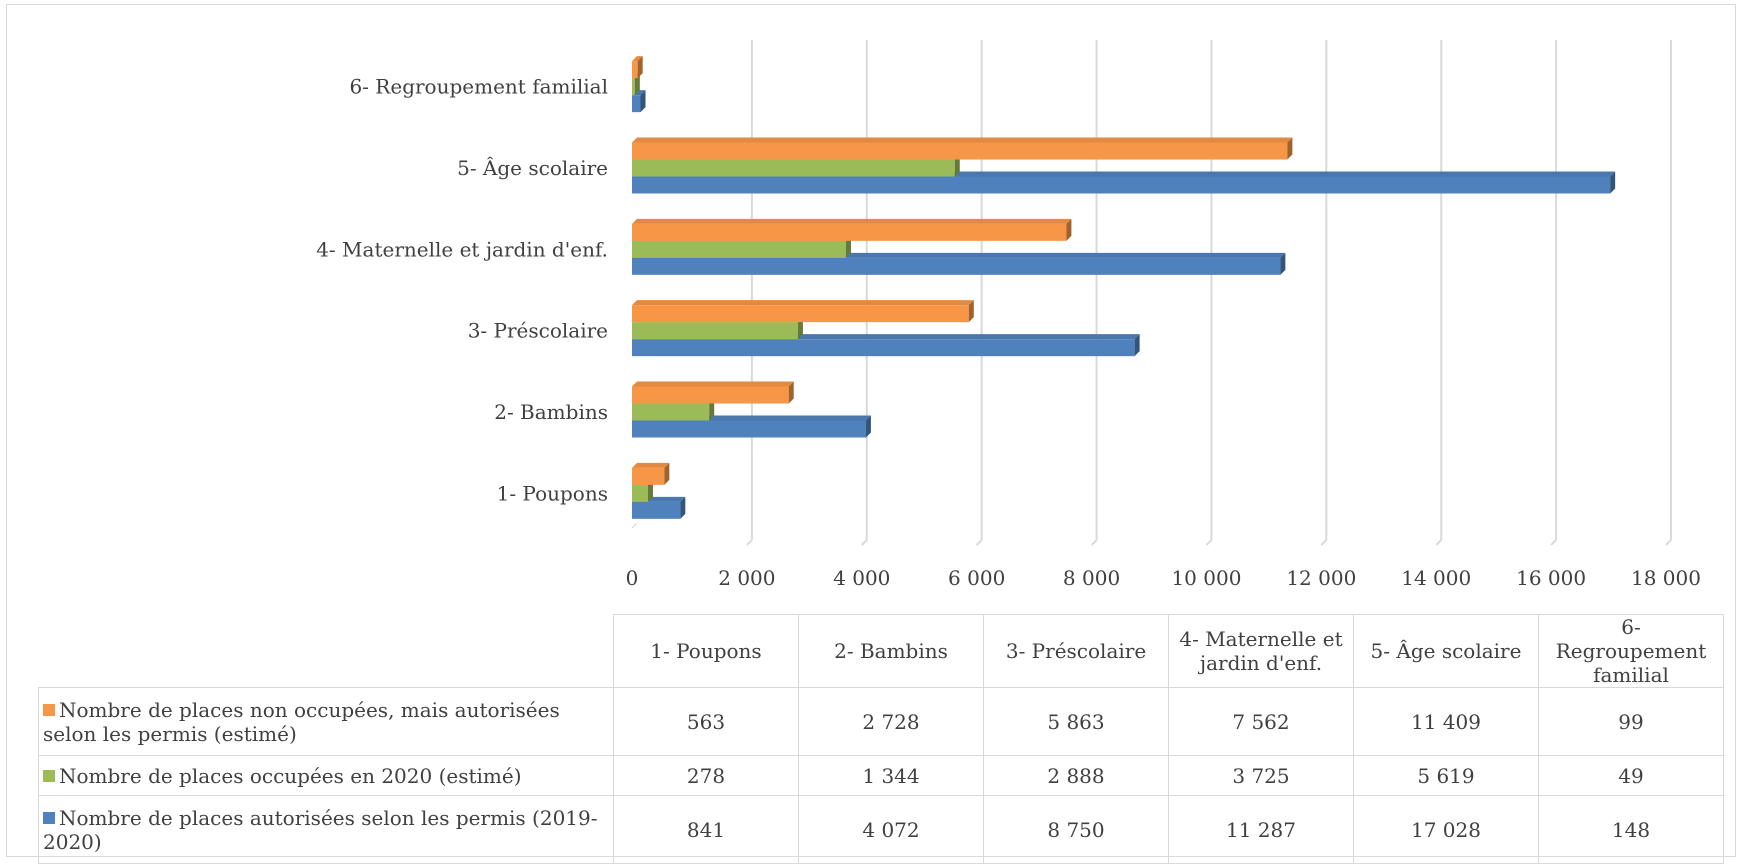  Describe the element at coordinates (632, 578) in the screenshot. I see `x-tick-label: 0` at that location.